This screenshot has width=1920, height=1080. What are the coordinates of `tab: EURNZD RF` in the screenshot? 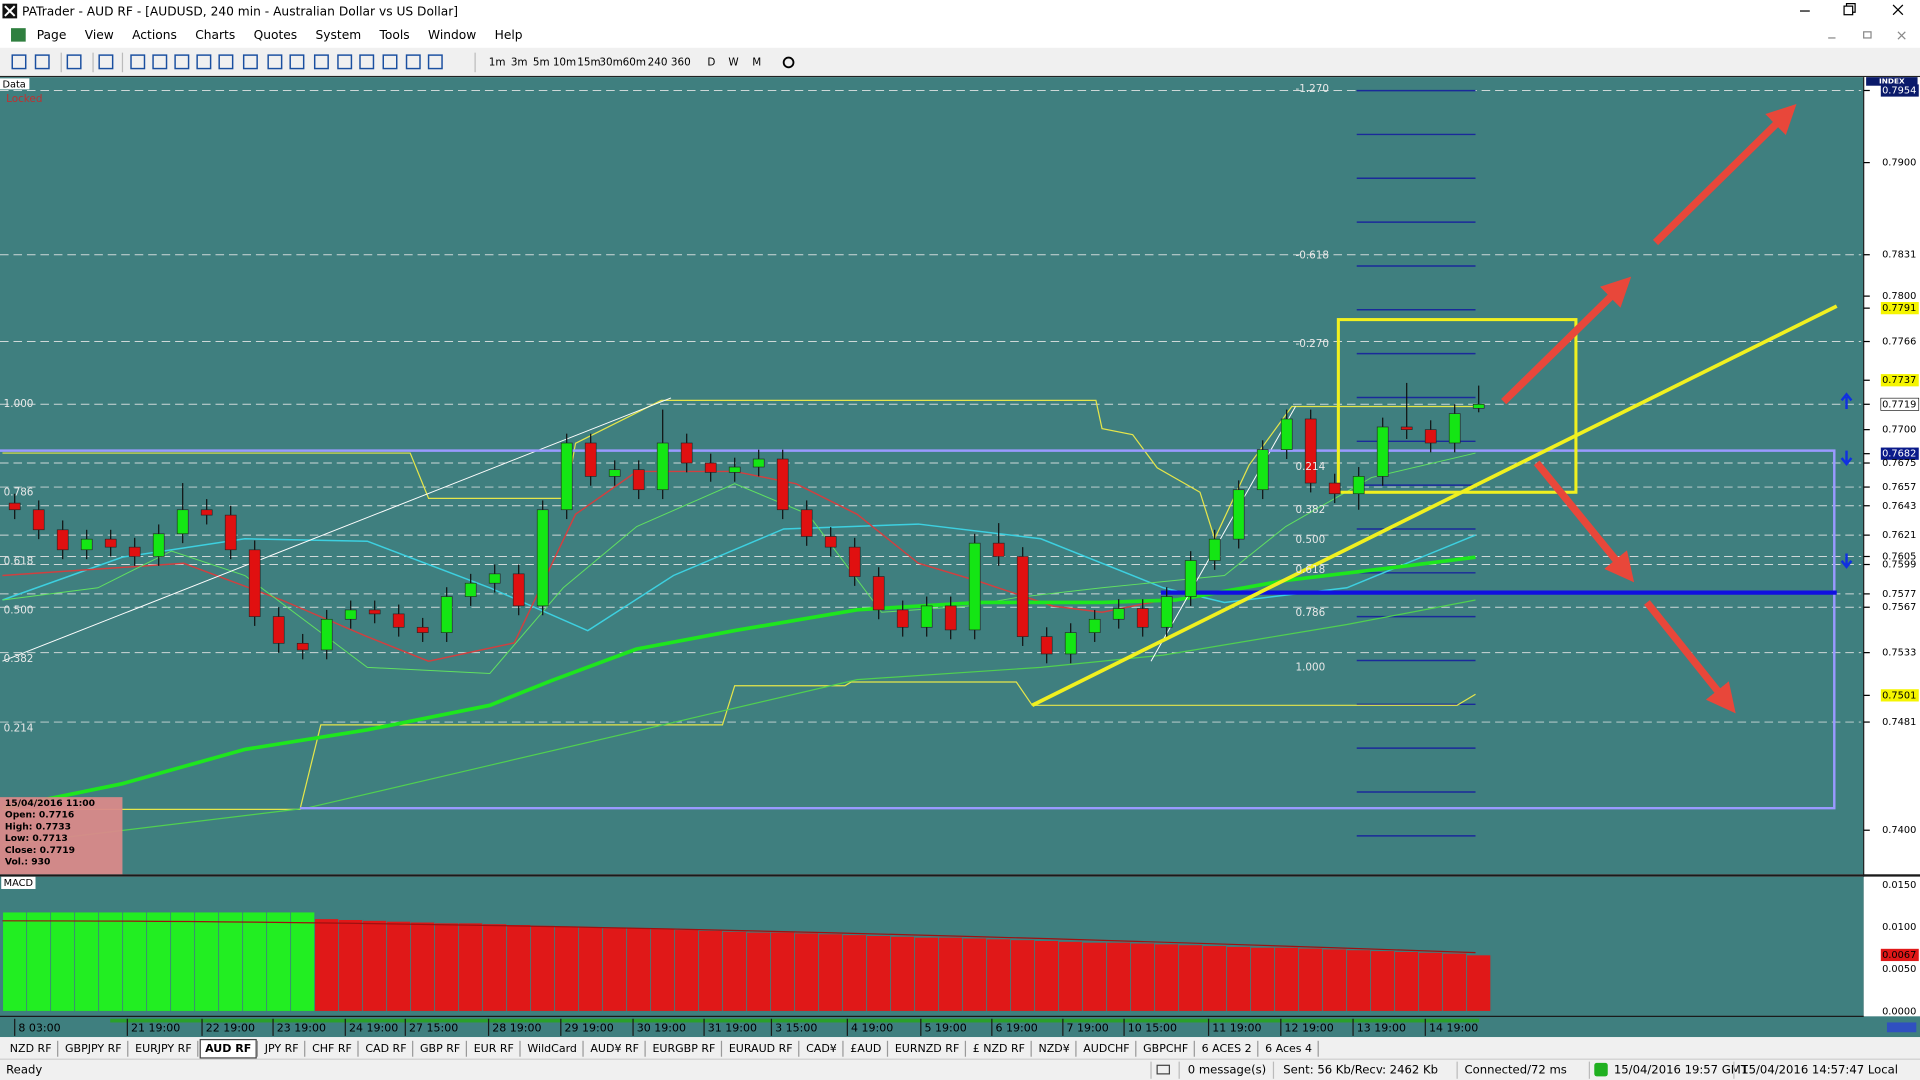 It's located at (927, 1048).